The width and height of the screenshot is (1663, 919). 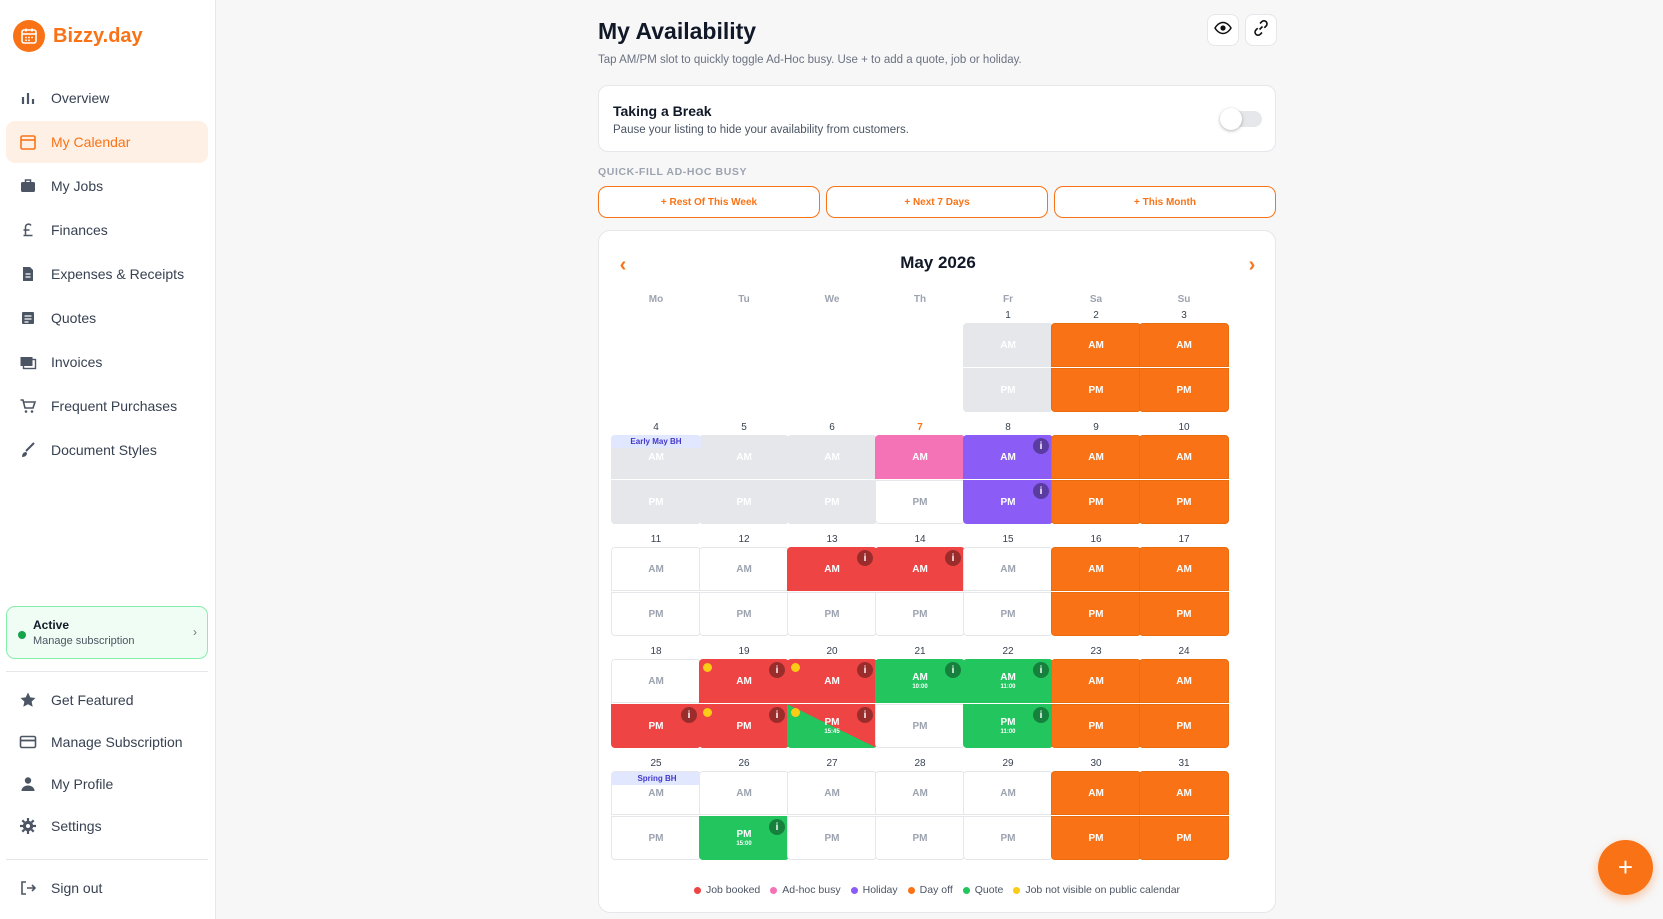 What do you see at coordinates (1223, 30) in the screenshot?
I see `preview-button` at bounding box center [1223, 30].